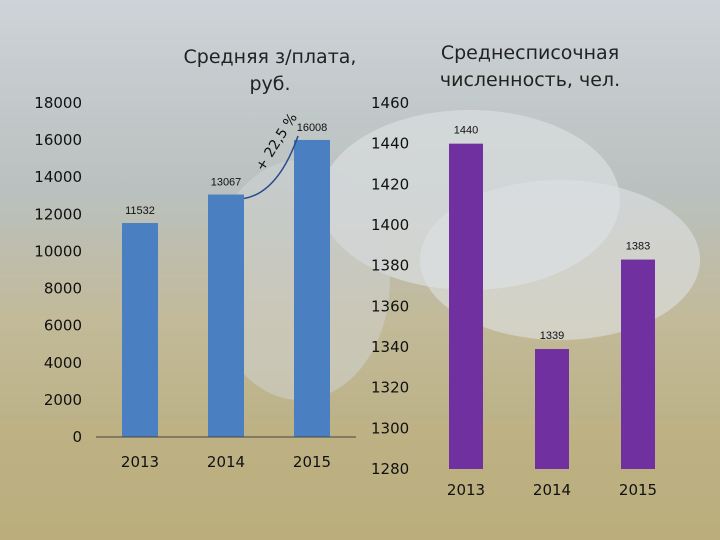 This screenshot has width=720, height=540. I want to click on staff-ytick-label: 1380, so click(390, 266).